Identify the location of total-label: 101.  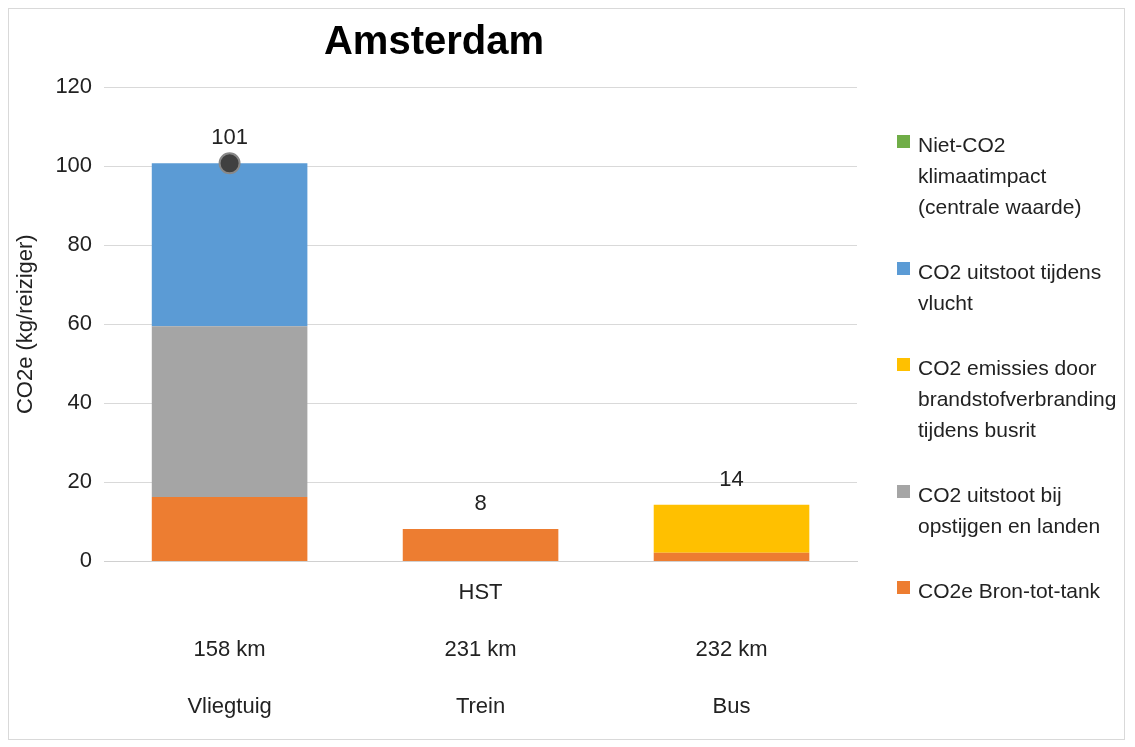
(229, 137).